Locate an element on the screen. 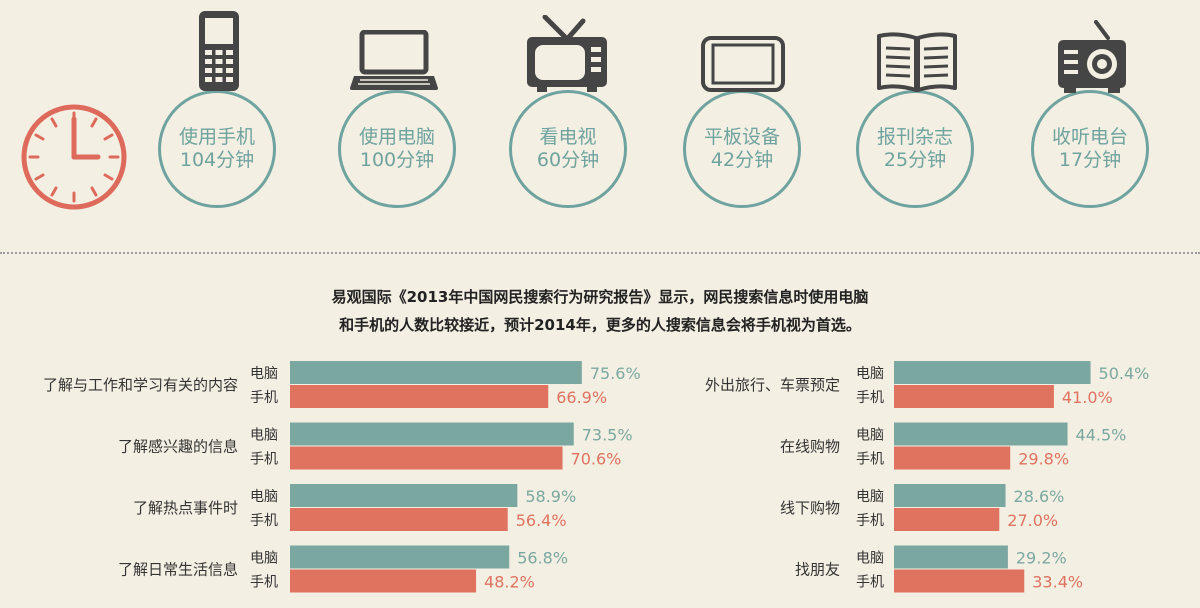 Image resolution: width=1200 pixels, height=608 pixels. clock-icon is located at coordinates (74, 157).